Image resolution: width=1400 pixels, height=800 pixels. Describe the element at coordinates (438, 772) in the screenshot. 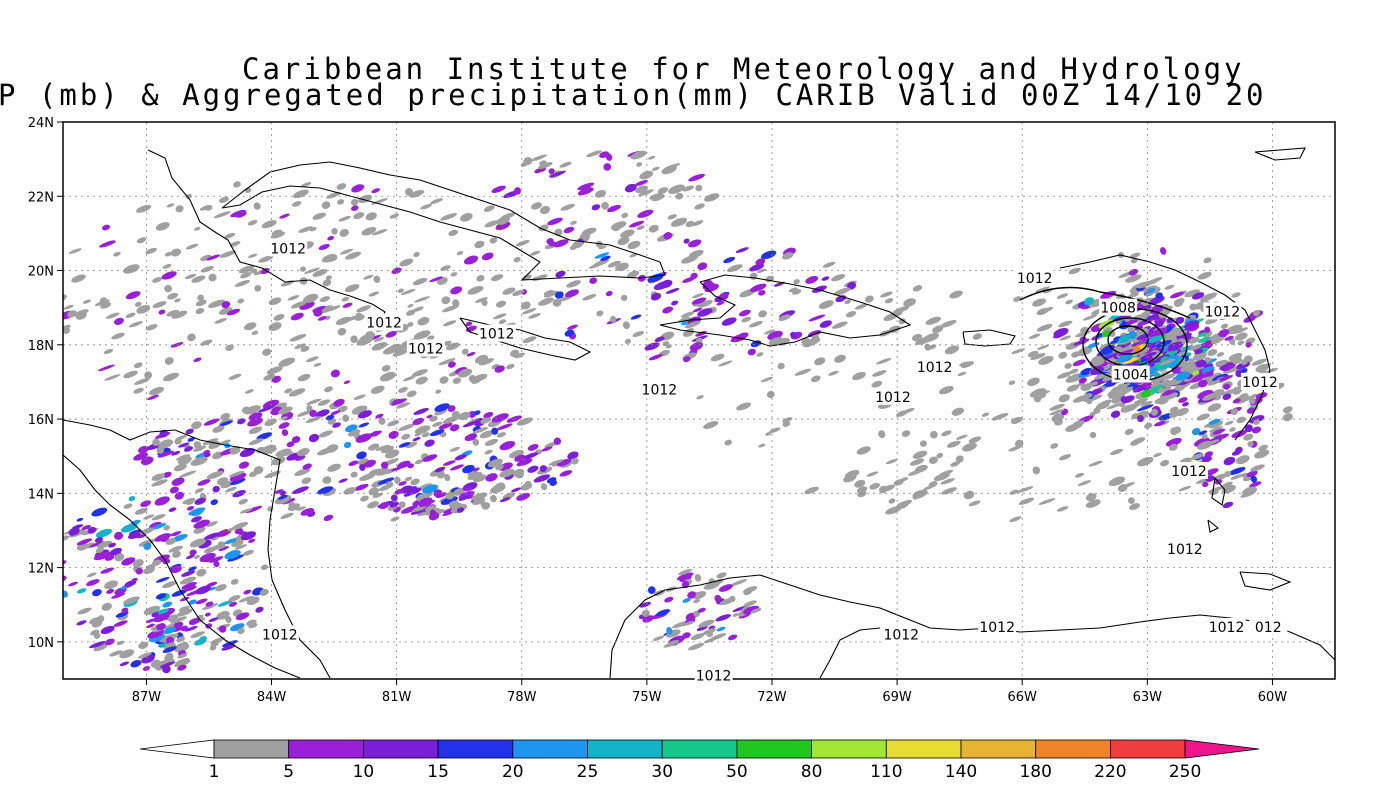

I see `colorbar-label: 15` at that location.